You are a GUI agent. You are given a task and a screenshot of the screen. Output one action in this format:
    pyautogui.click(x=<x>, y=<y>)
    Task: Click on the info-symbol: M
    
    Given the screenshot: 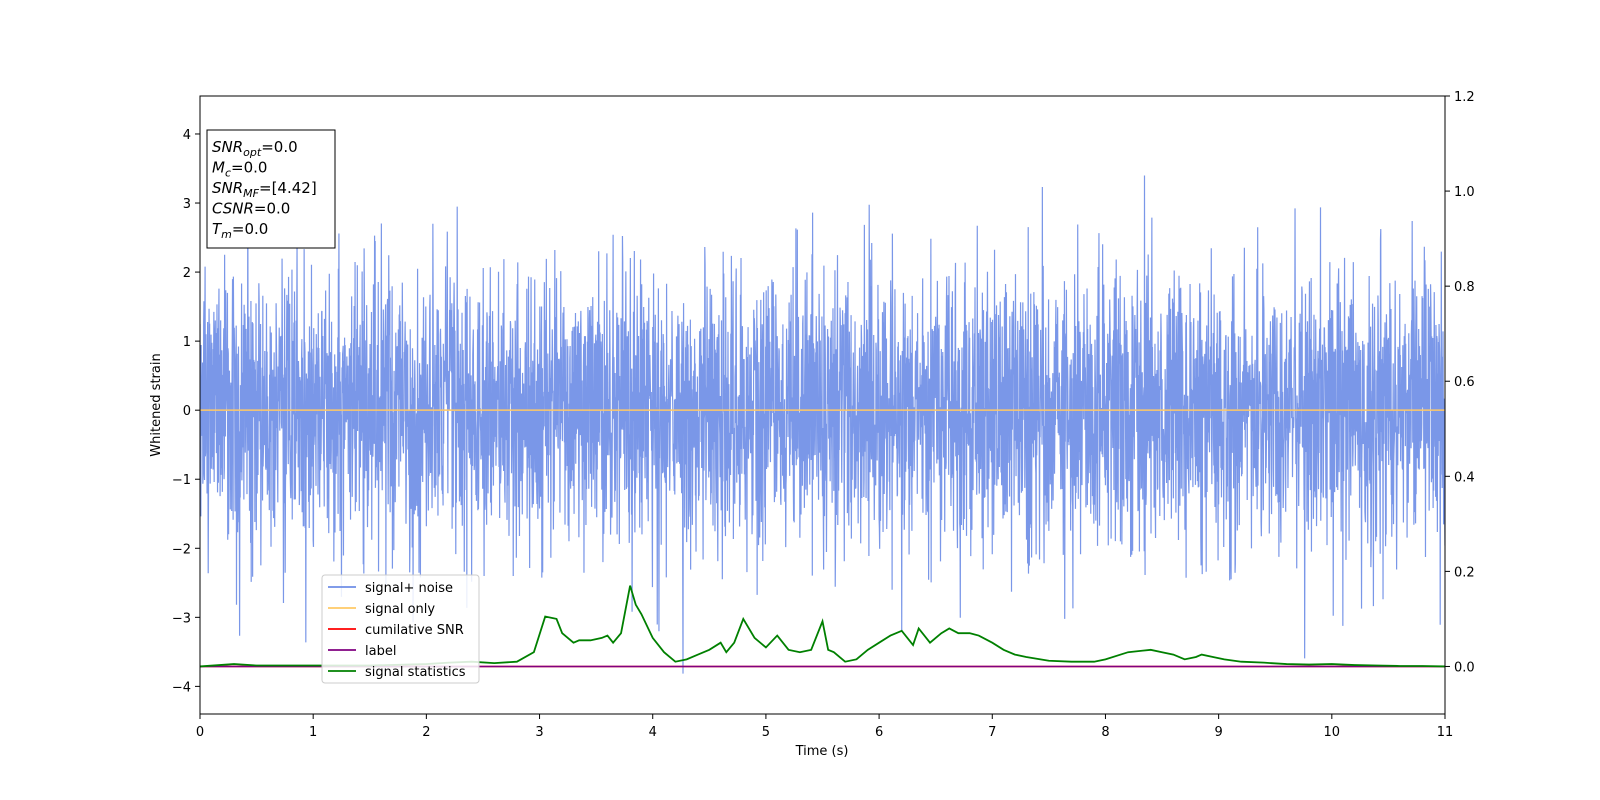 What is the action you would take?
    pyautogui.click(x=218, y=168)
    